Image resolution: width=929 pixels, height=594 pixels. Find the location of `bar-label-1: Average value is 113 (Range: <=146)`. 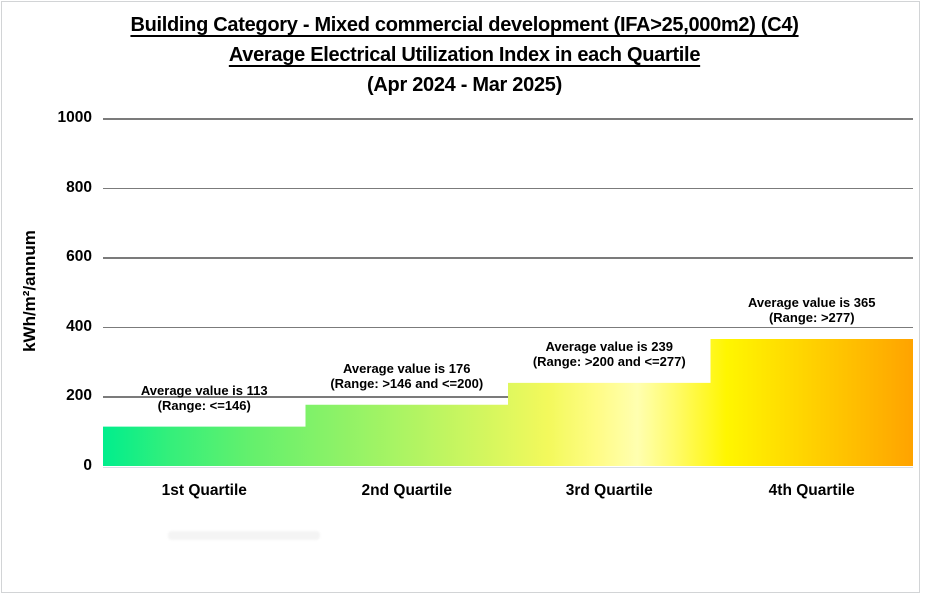

bar-label-1: Average value is 113 (Range: <=146) is located at coordinates (204, 398).